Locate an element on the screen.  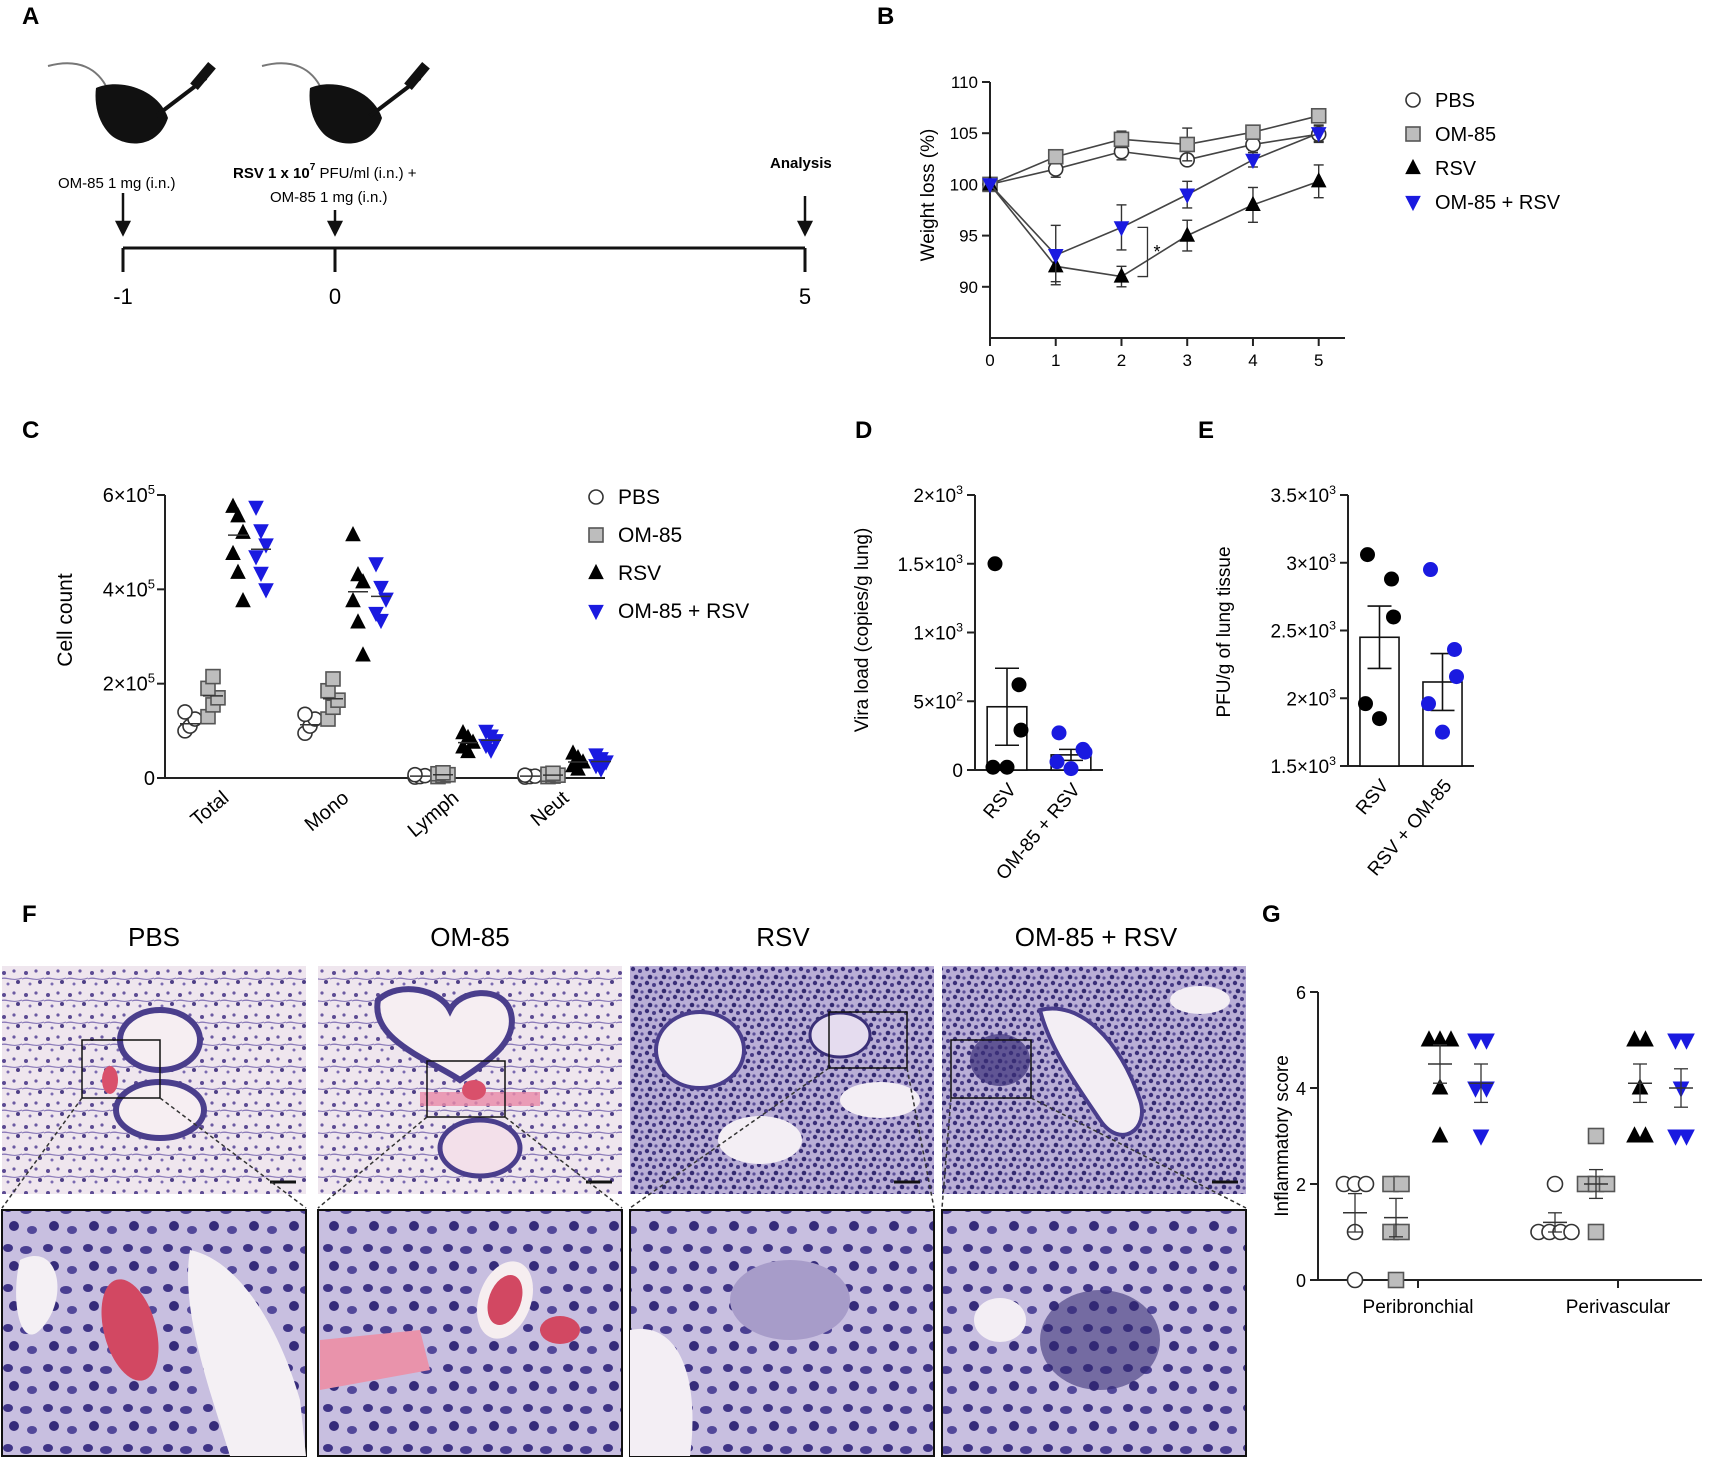
panel-letter-f: F is located at coordinates (29, 914).